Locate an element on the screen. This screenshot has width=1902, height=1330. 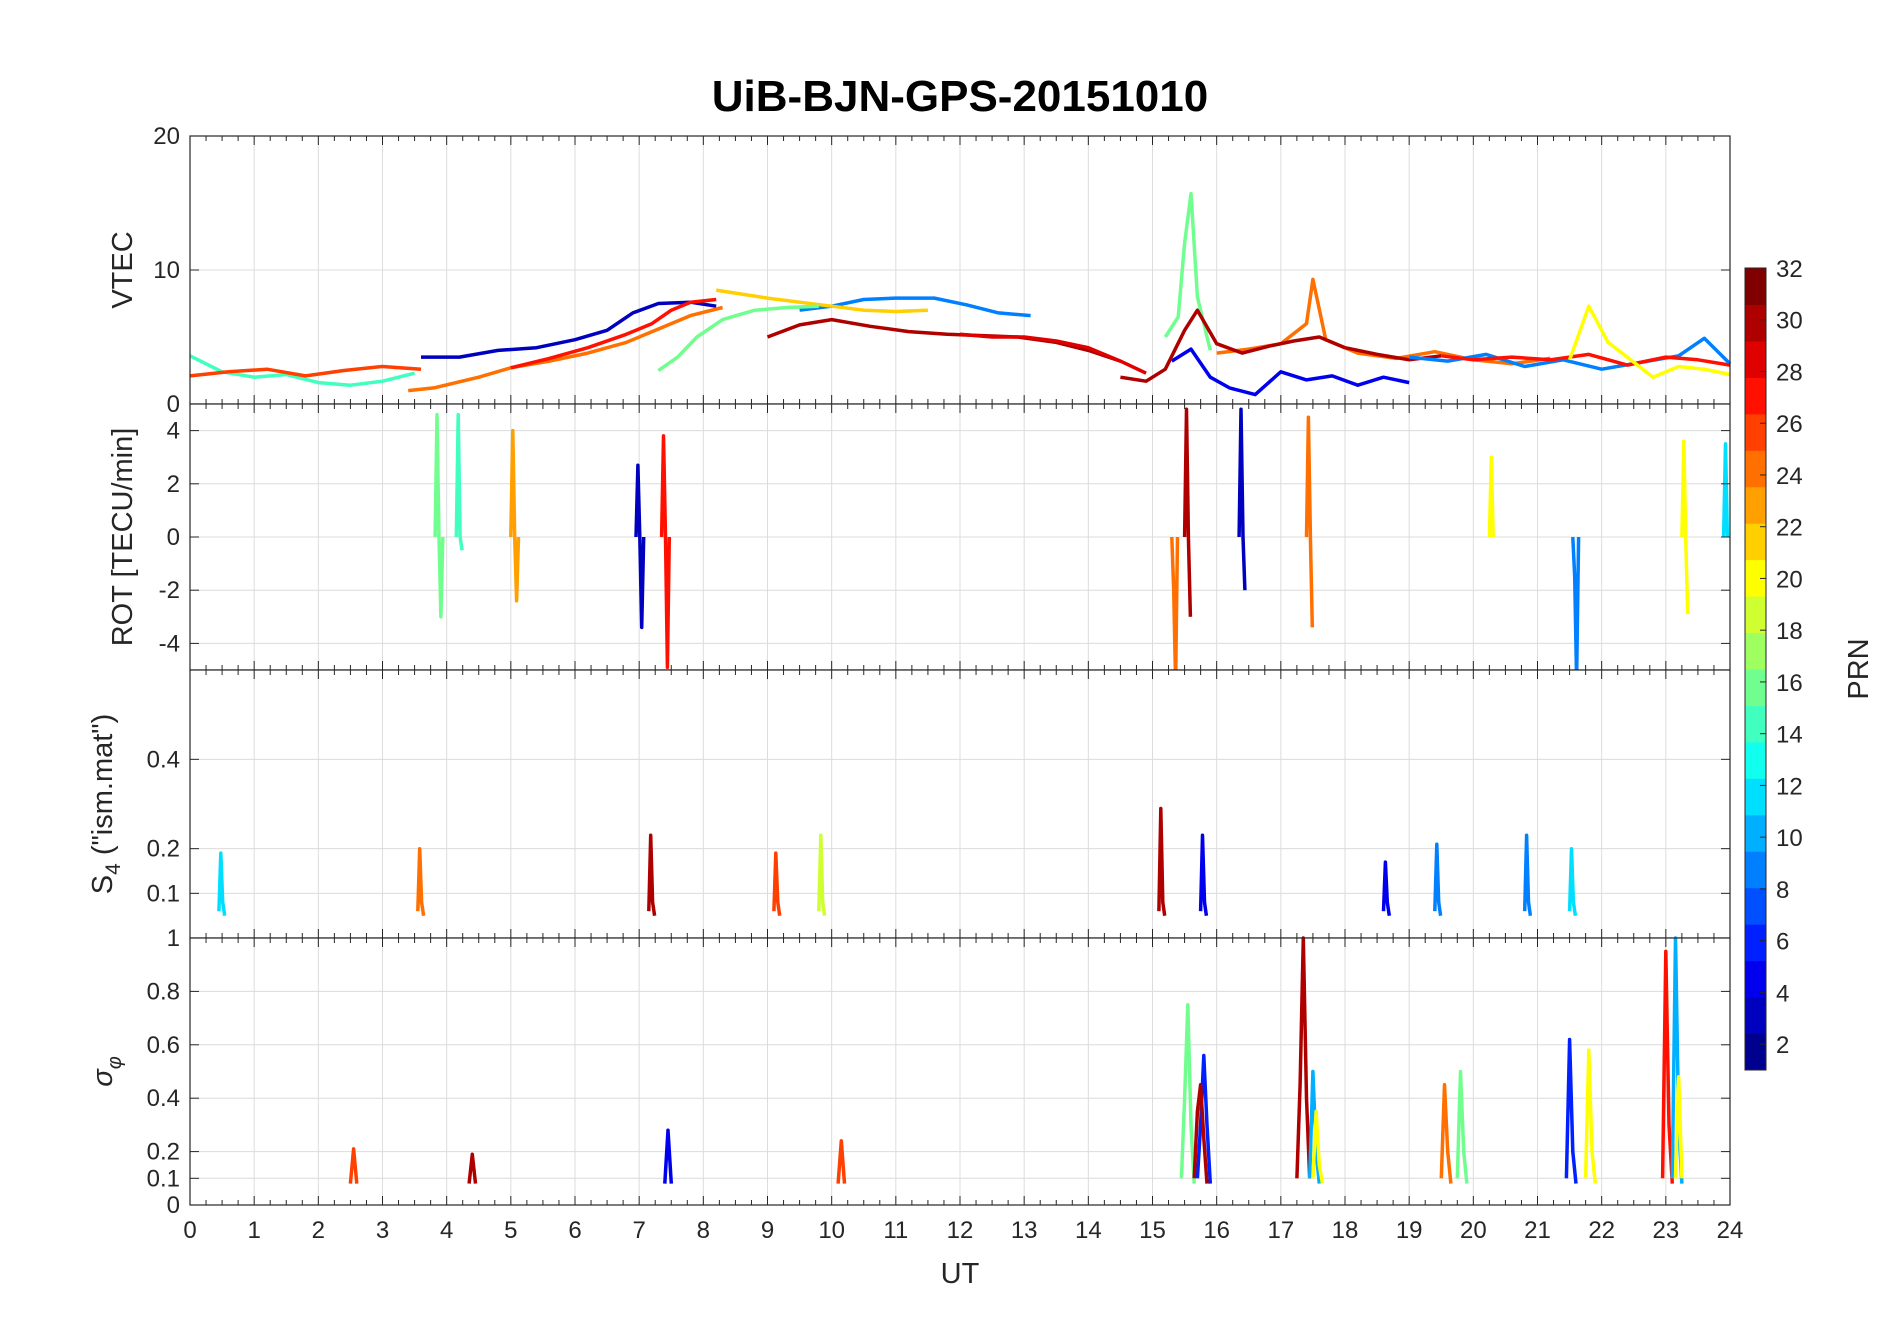
colorbar-label: PRN is located at coordinates (1859, 668).